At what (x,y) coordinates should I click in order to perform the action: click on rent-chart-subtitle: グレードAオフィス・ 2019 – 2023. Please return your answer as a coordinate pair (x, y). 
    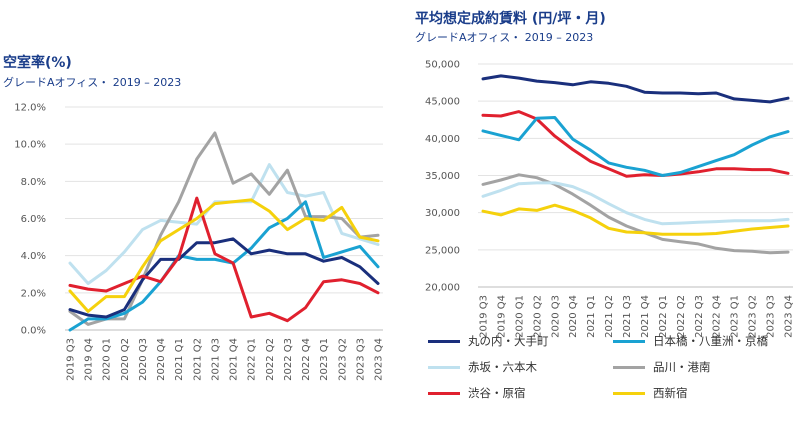
    Looking at the image, I should click on (504, 37).